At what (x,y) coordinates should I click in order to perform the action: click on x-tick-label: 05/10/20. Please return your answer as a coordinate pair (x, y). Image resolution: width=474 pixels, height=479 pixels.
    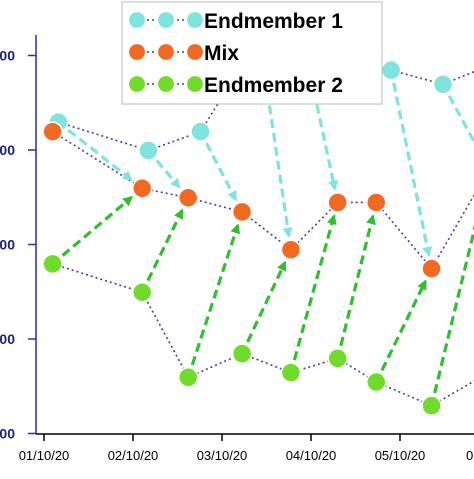
    Looking at the image, I should click on (400, 455).